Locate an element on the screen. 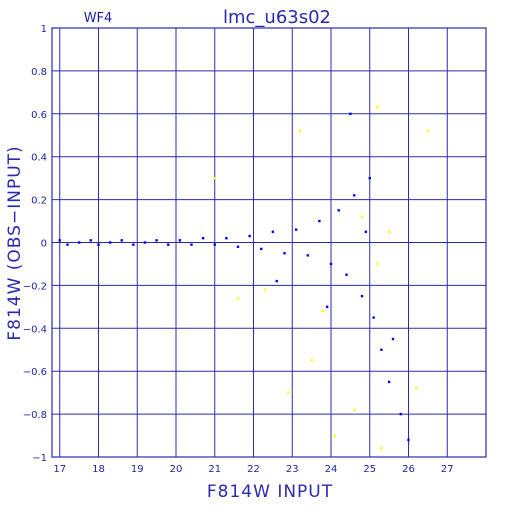  y-tick-label: −0.8 is located at coordinates (35, 415).